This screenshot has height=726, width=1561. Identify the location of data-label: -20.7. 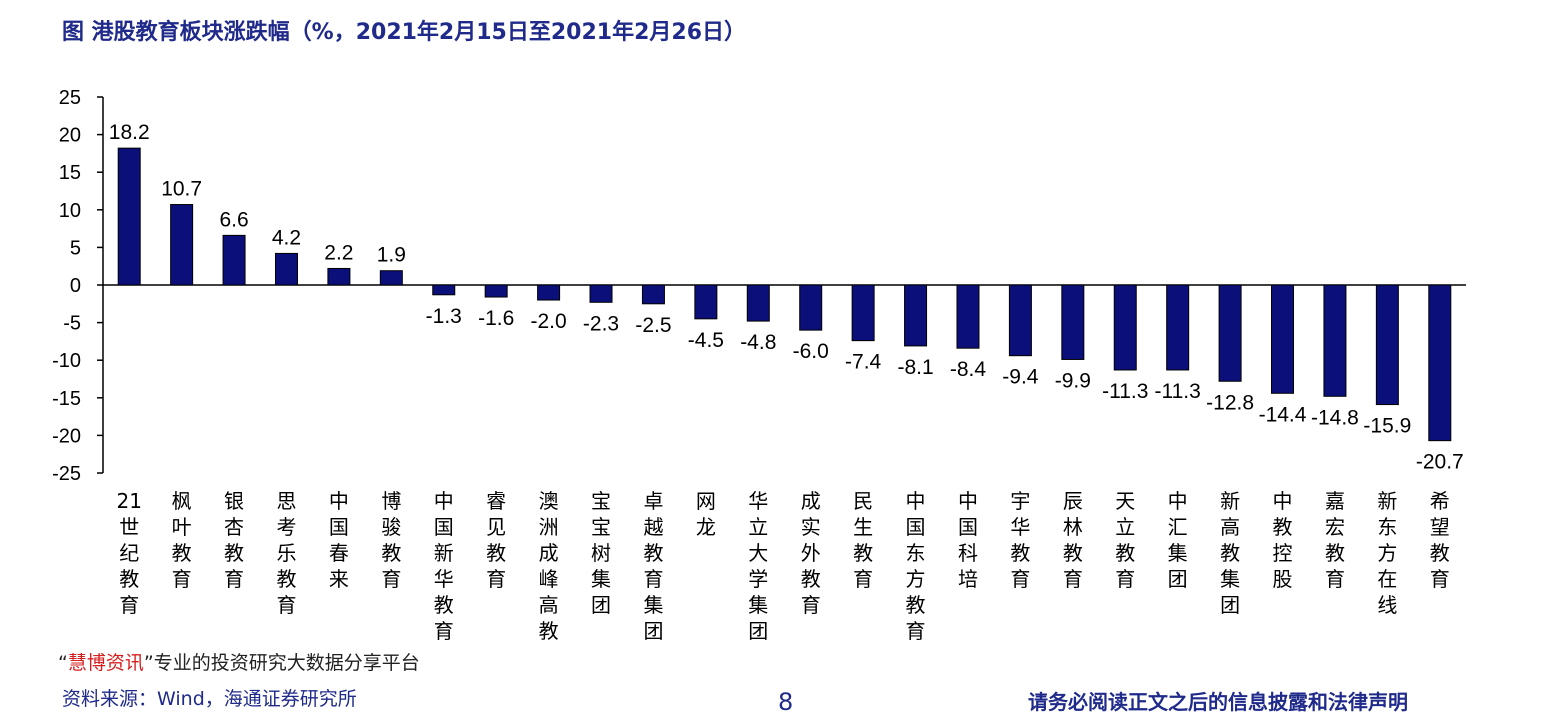
(1440, 462).